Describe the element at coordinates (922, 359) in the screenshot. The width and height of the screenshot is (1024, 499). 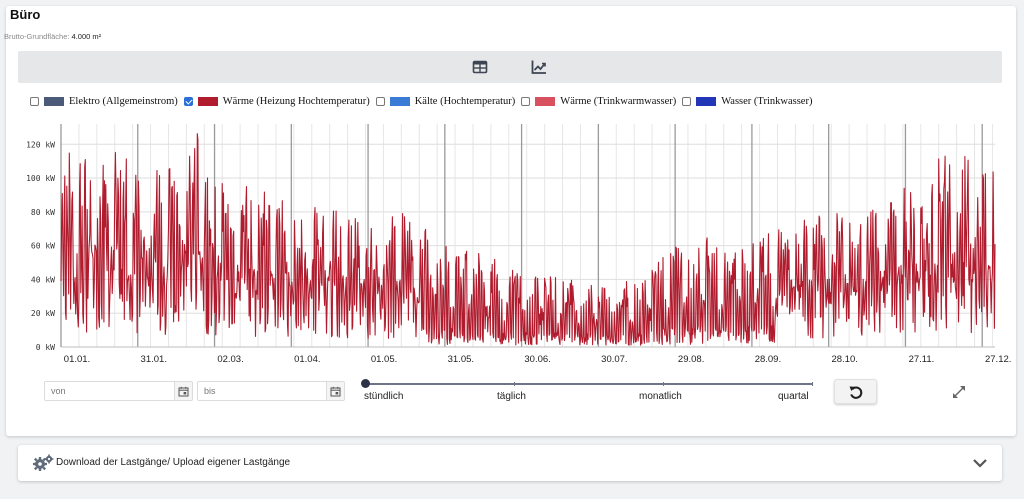
I see `x-tick-label: 27.11.` at that location.